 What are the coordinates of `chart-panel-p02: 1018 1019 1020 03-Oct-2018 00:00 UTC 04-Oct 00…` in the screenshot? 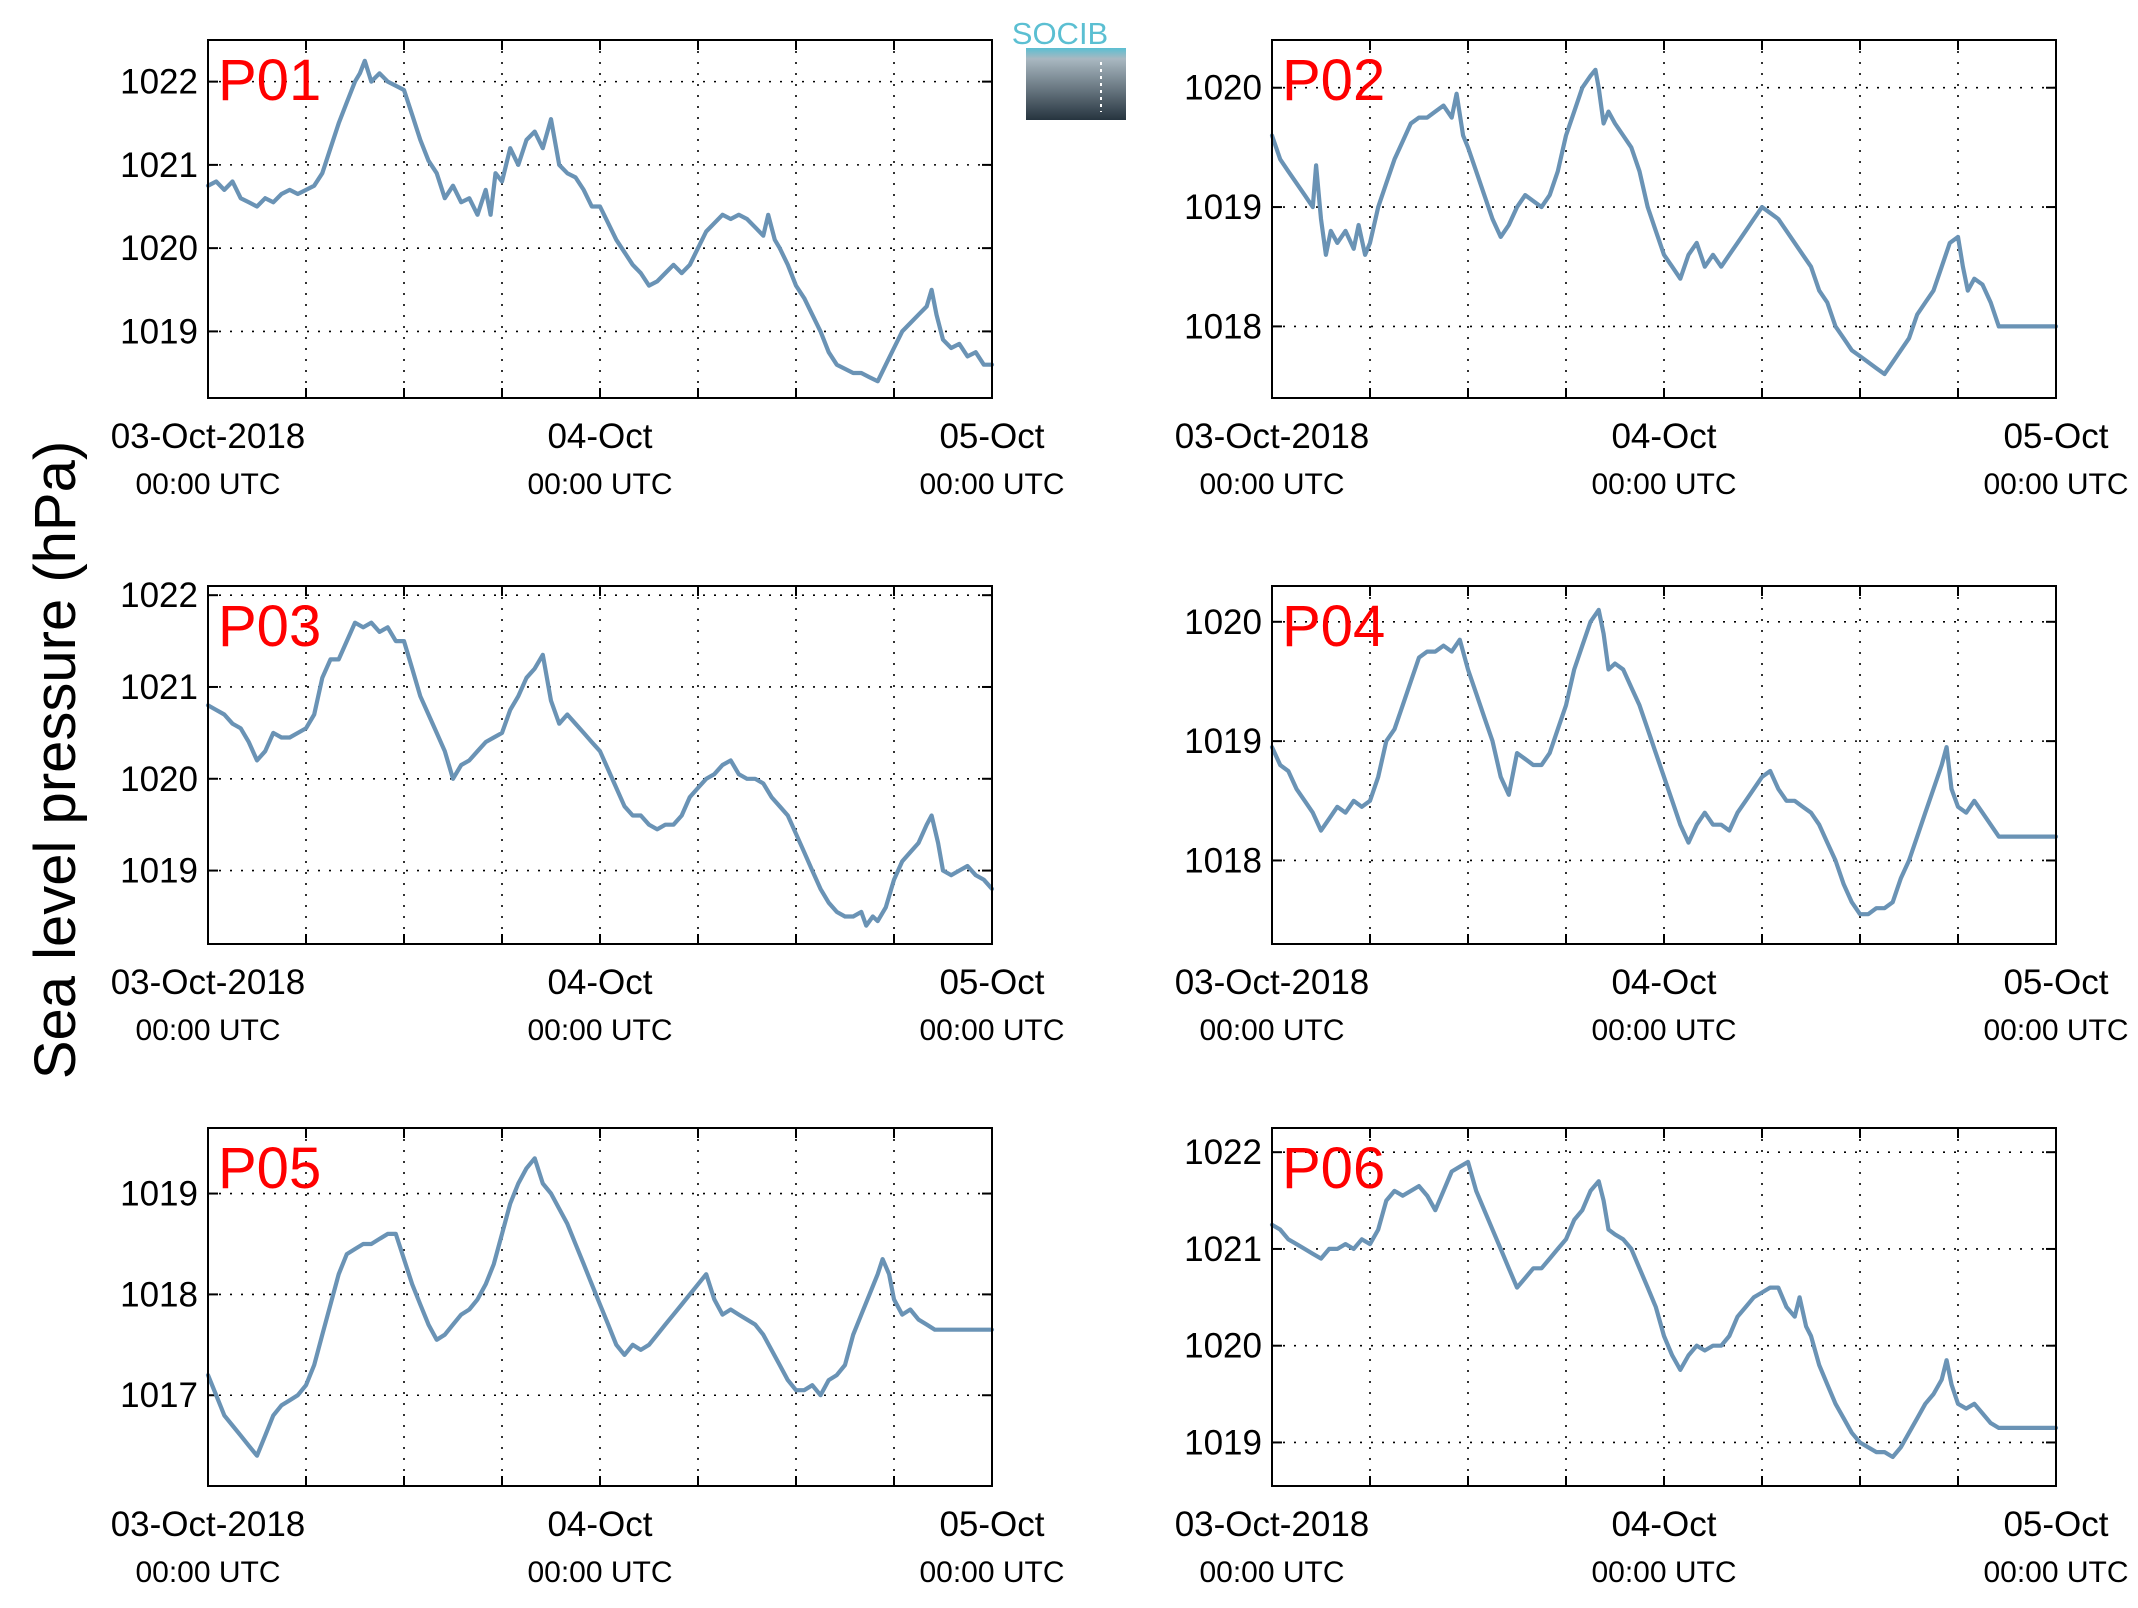 It's located at (1652, 270).